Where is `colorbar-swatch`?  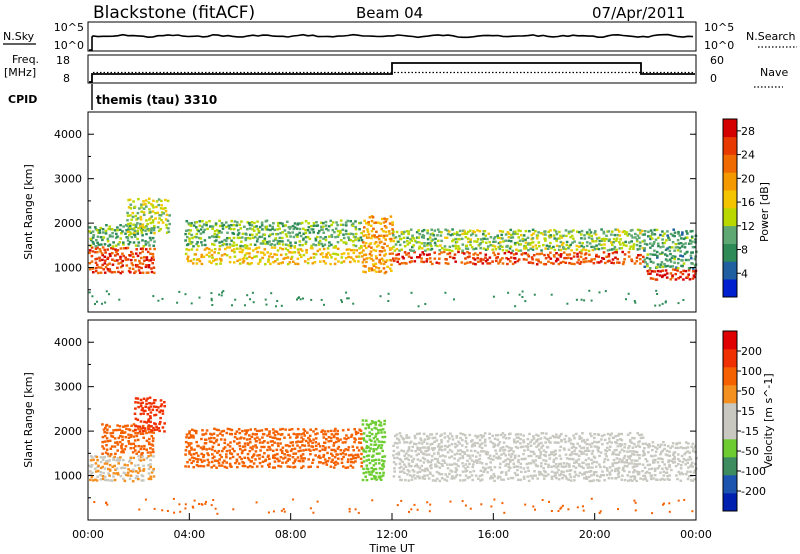
colorbar-swatch is located at coordinates (730, 502).